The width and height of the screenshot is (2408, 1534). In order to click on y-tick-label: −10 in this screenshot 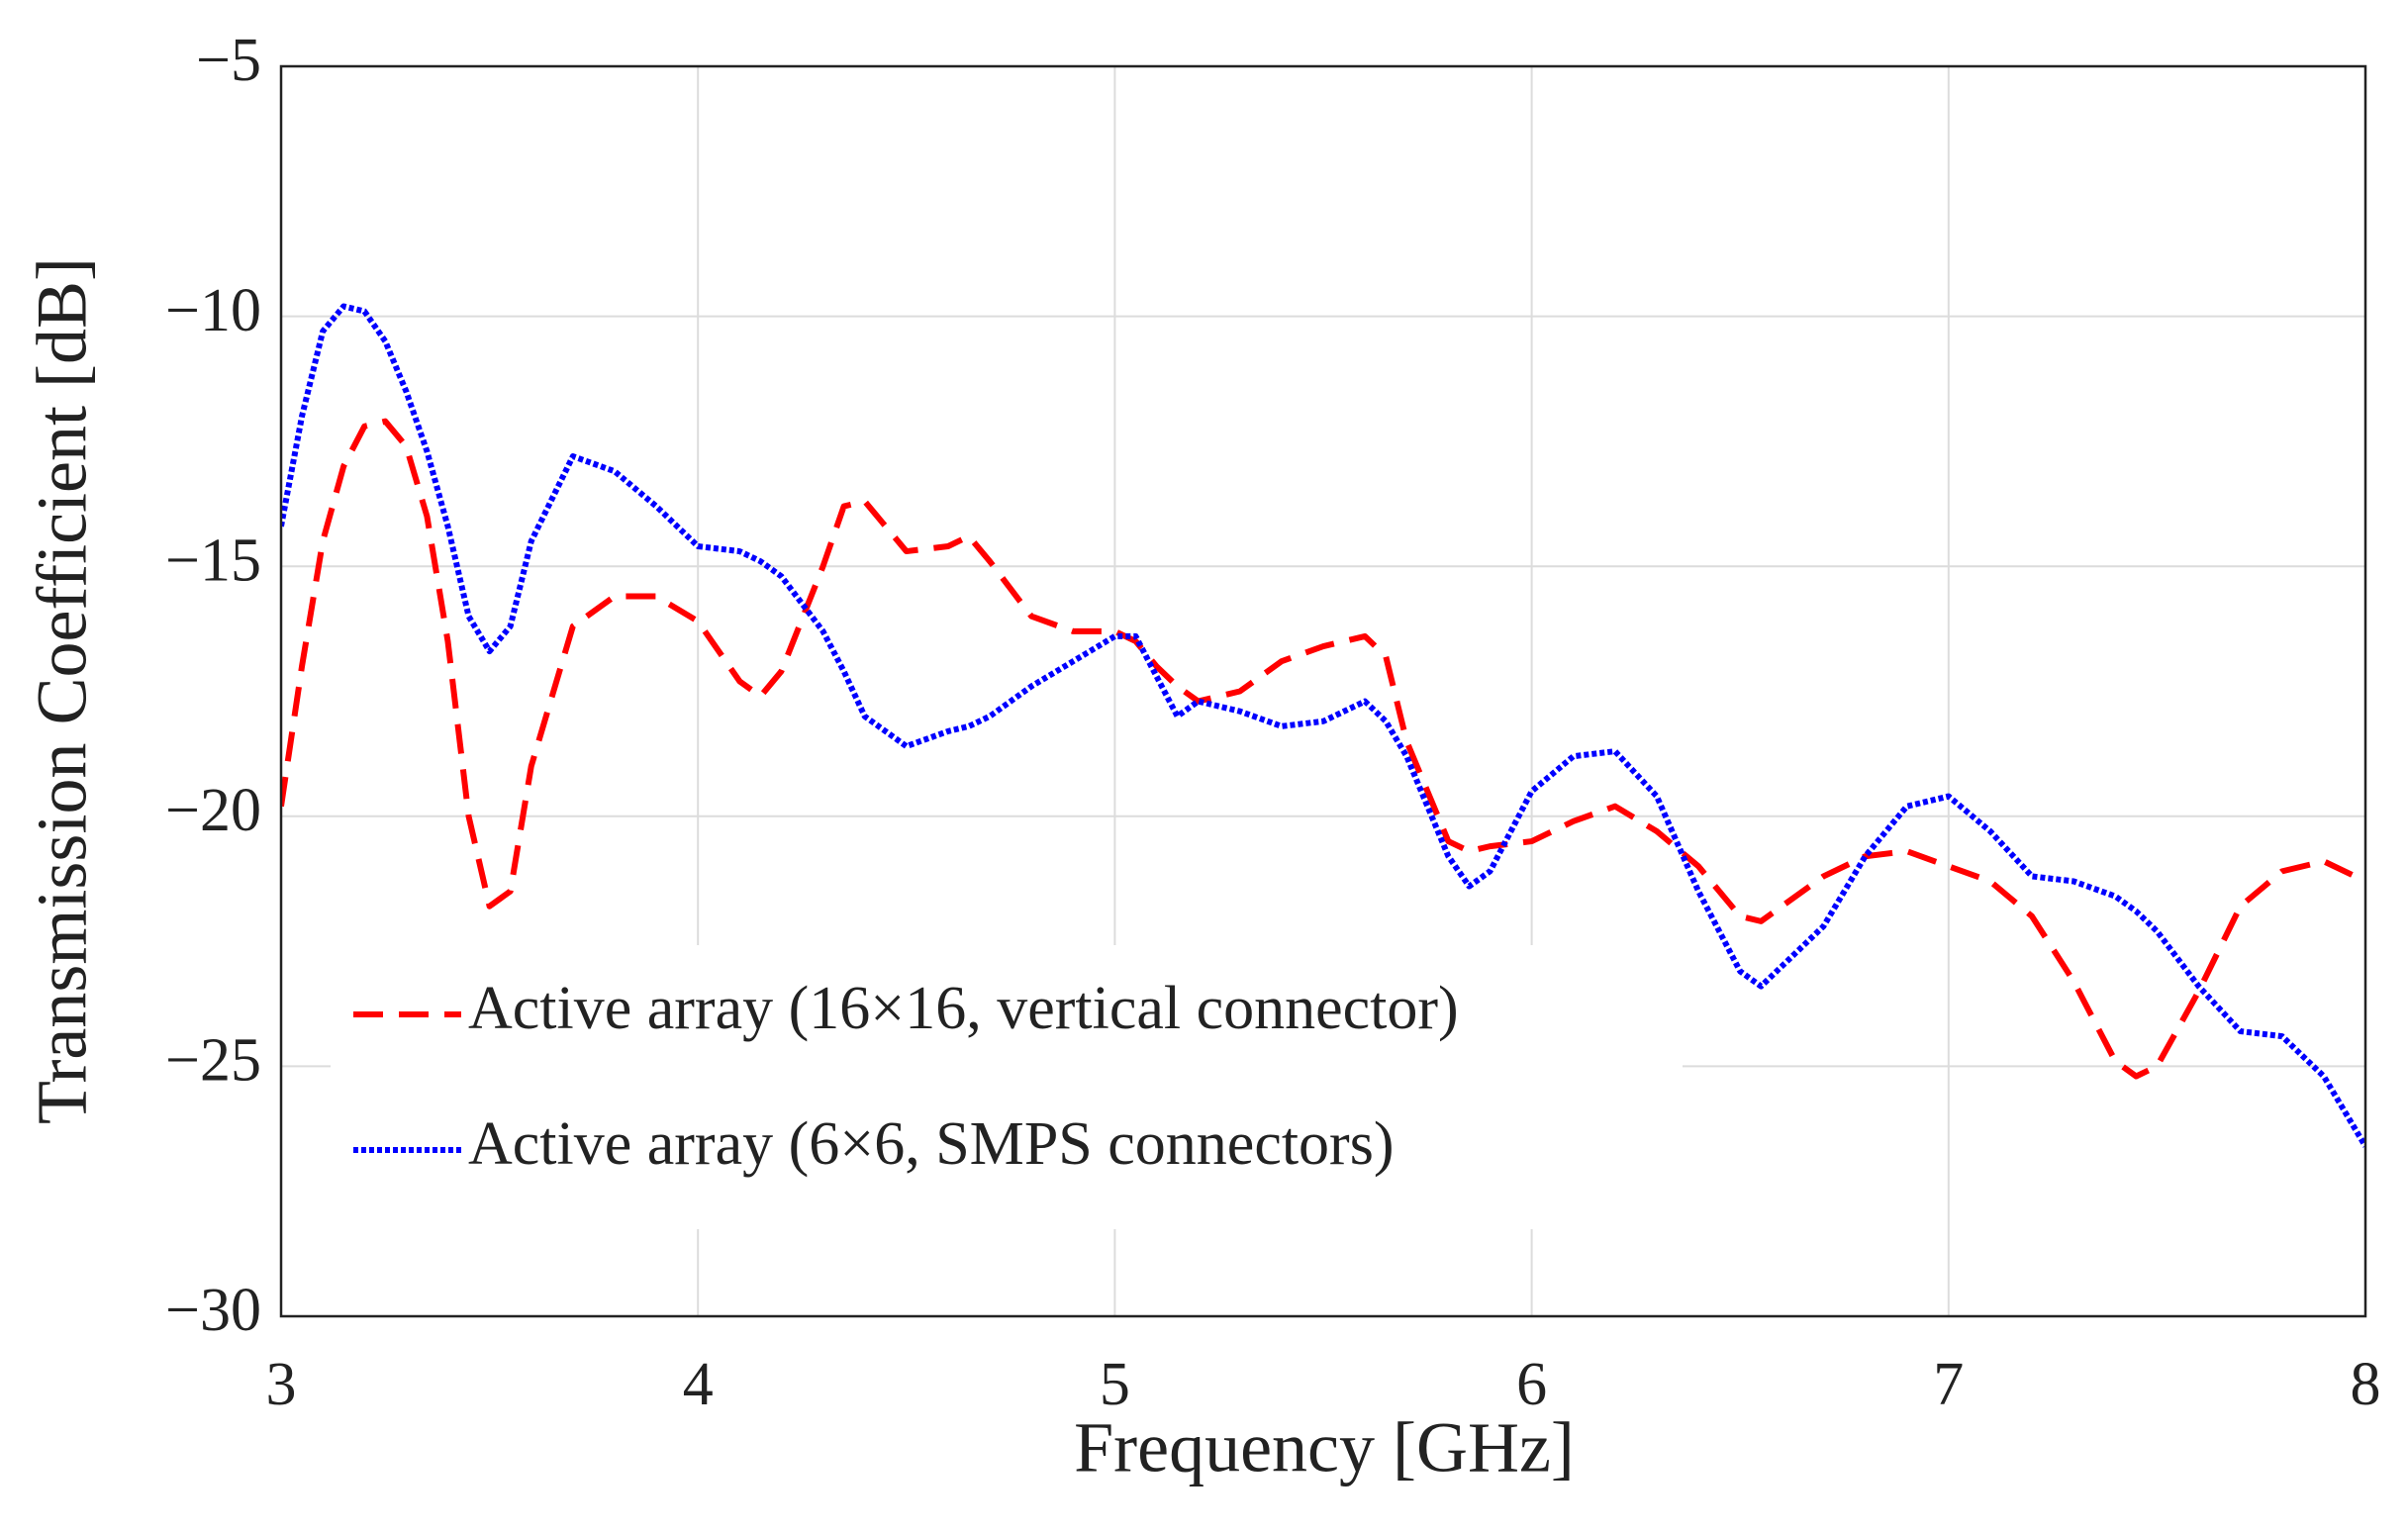, I will do `click(213, 310)`.